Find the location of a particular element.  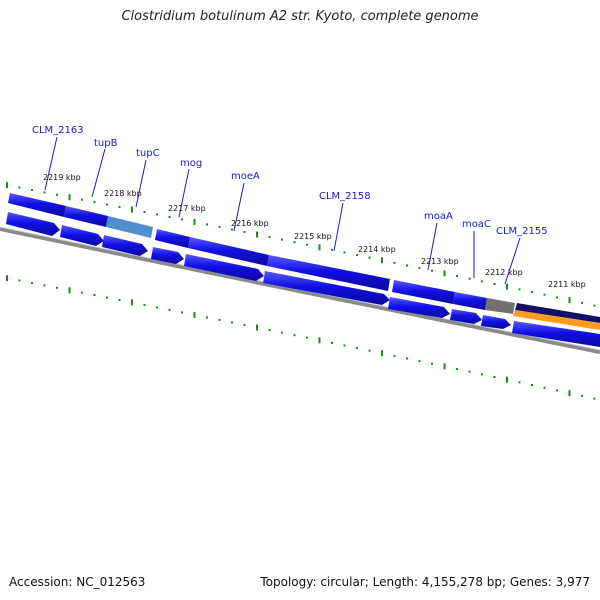

gene-label: moeA is located at coordinates (245, 176).